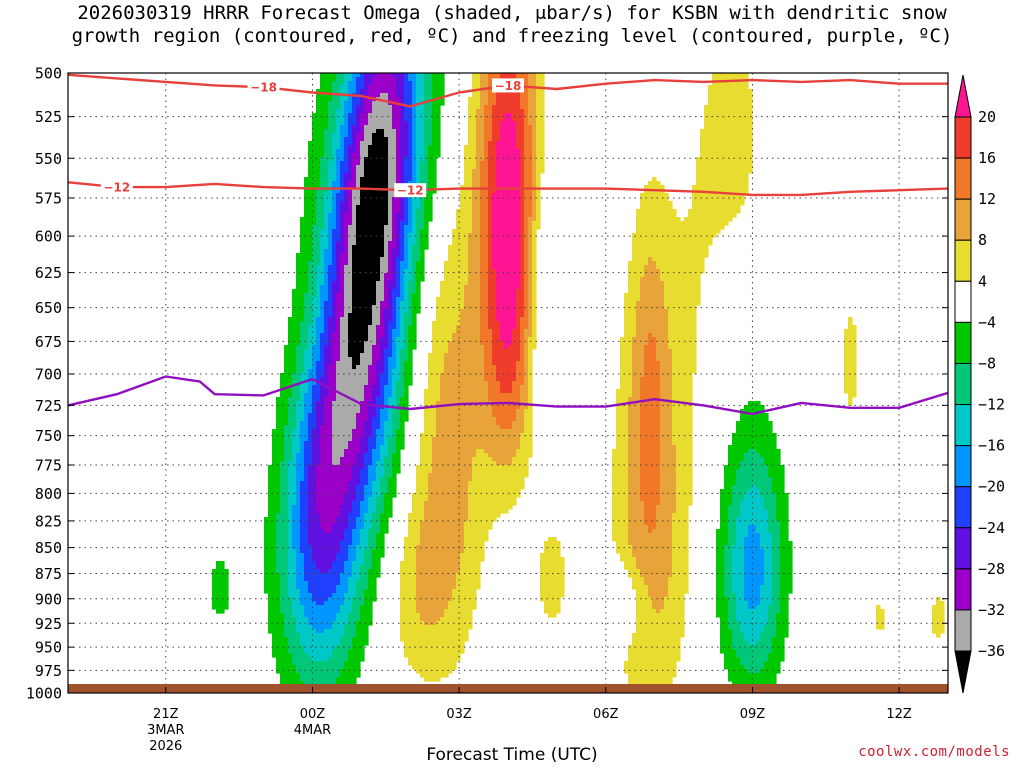  What do you see at coordinates (991, 610) in the screenshot?
I see `colorbar-label: −32` at bounding box center [991, 610].